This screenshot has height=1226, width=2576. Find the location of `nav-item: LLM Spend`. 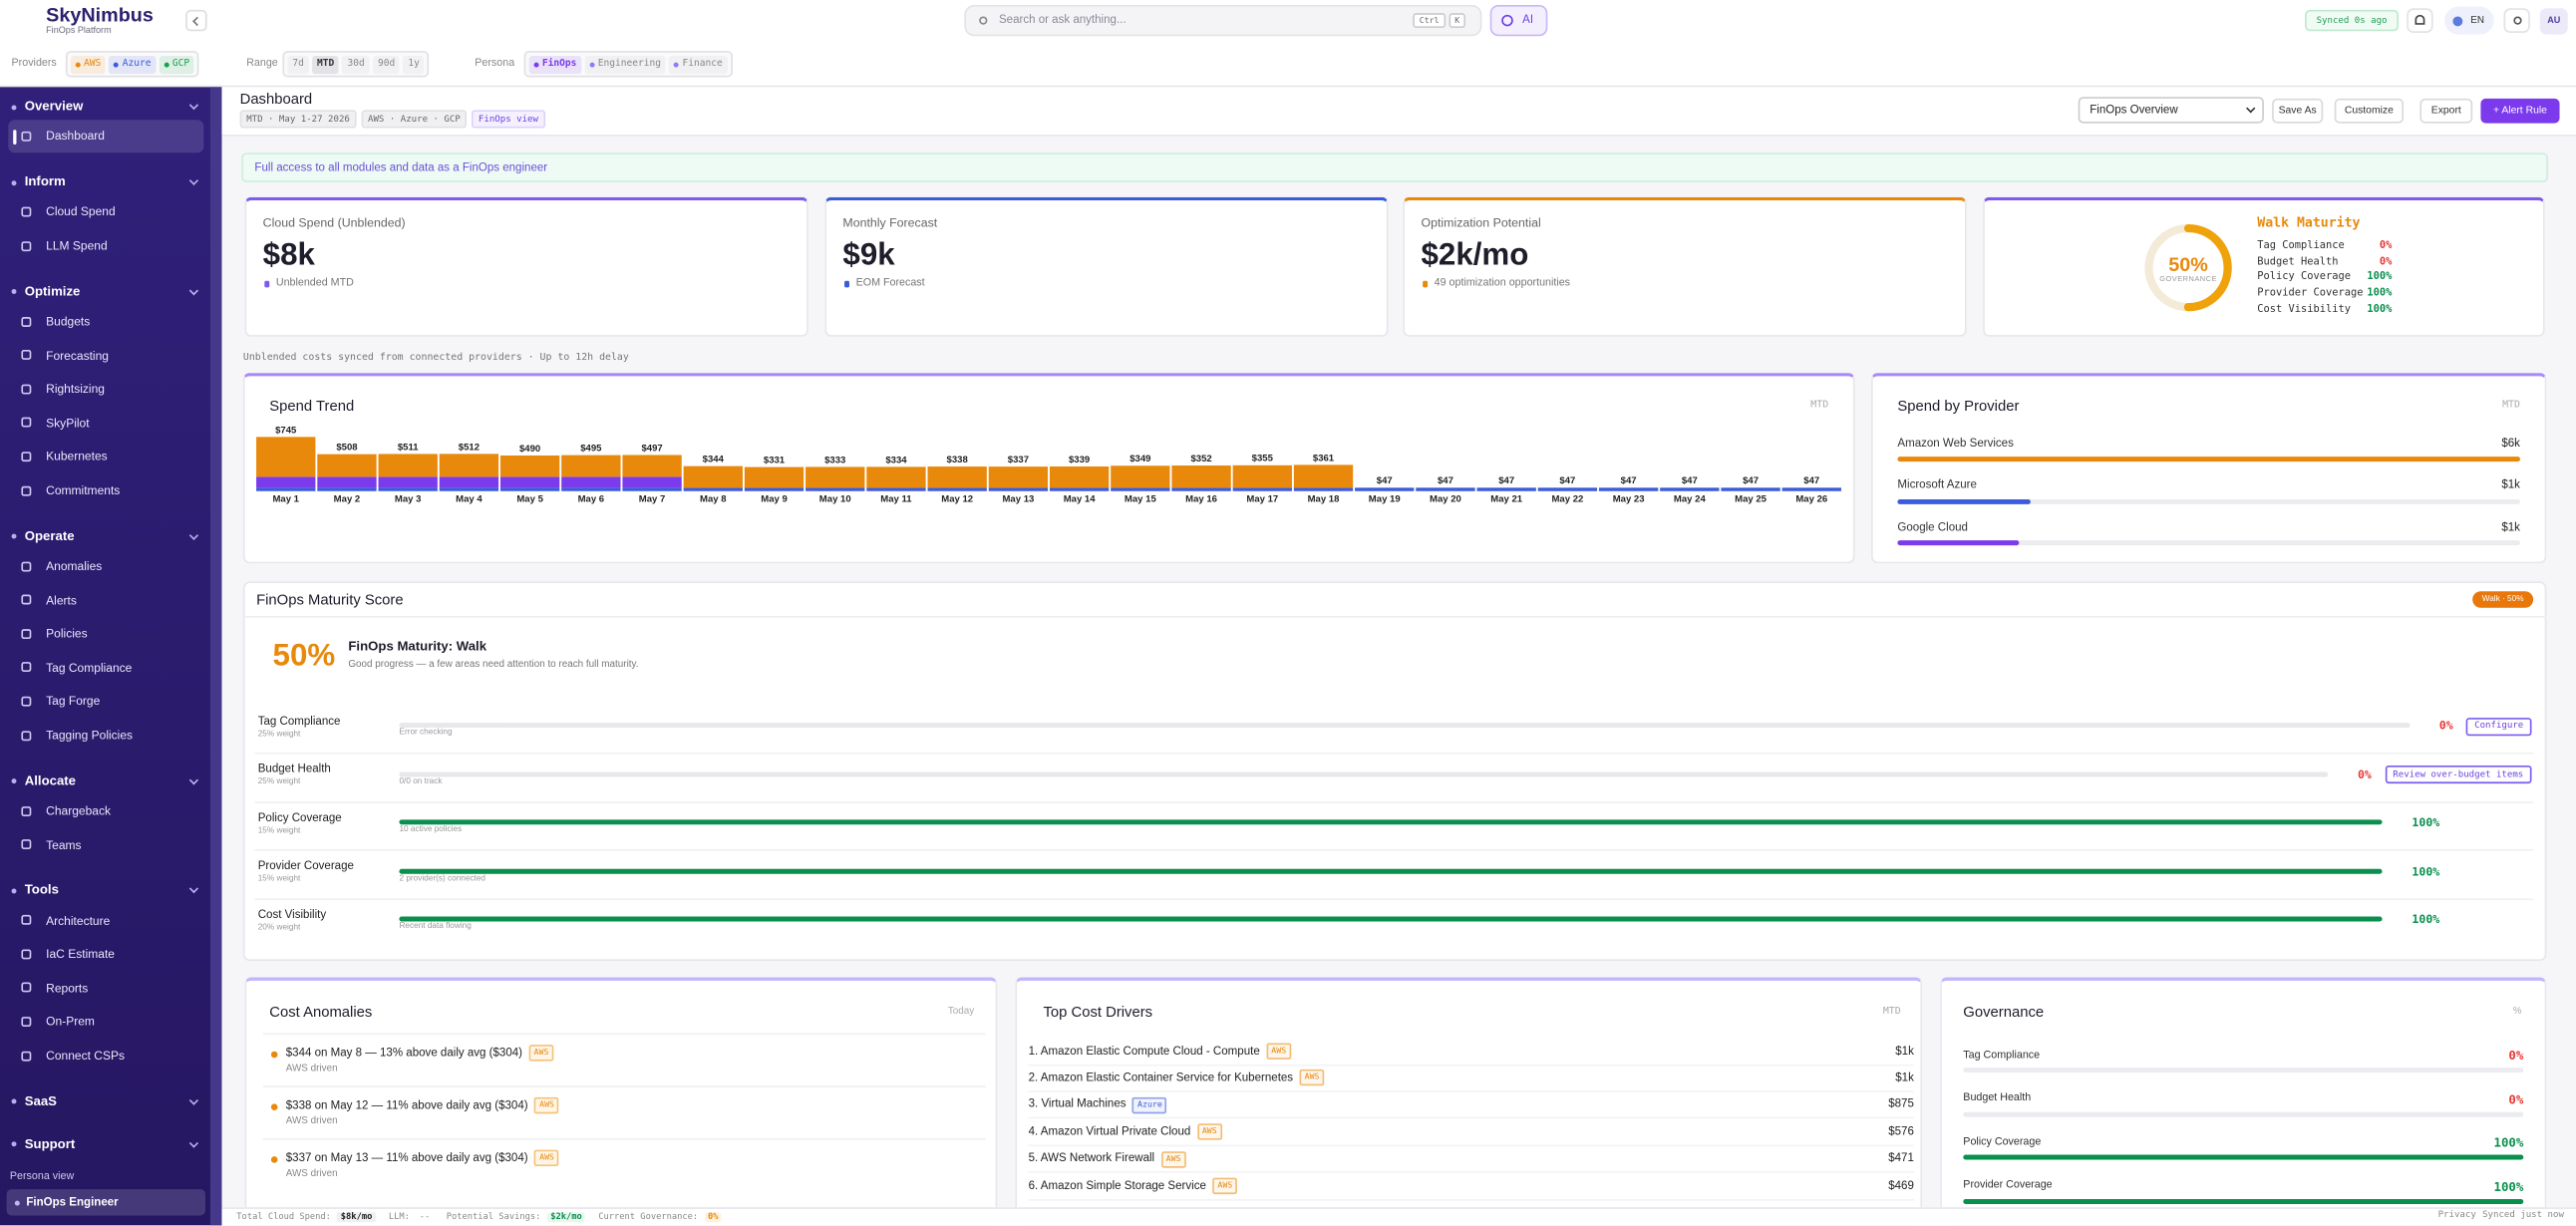

nav-item: LLM Spend is located at coordinates (77, 245).